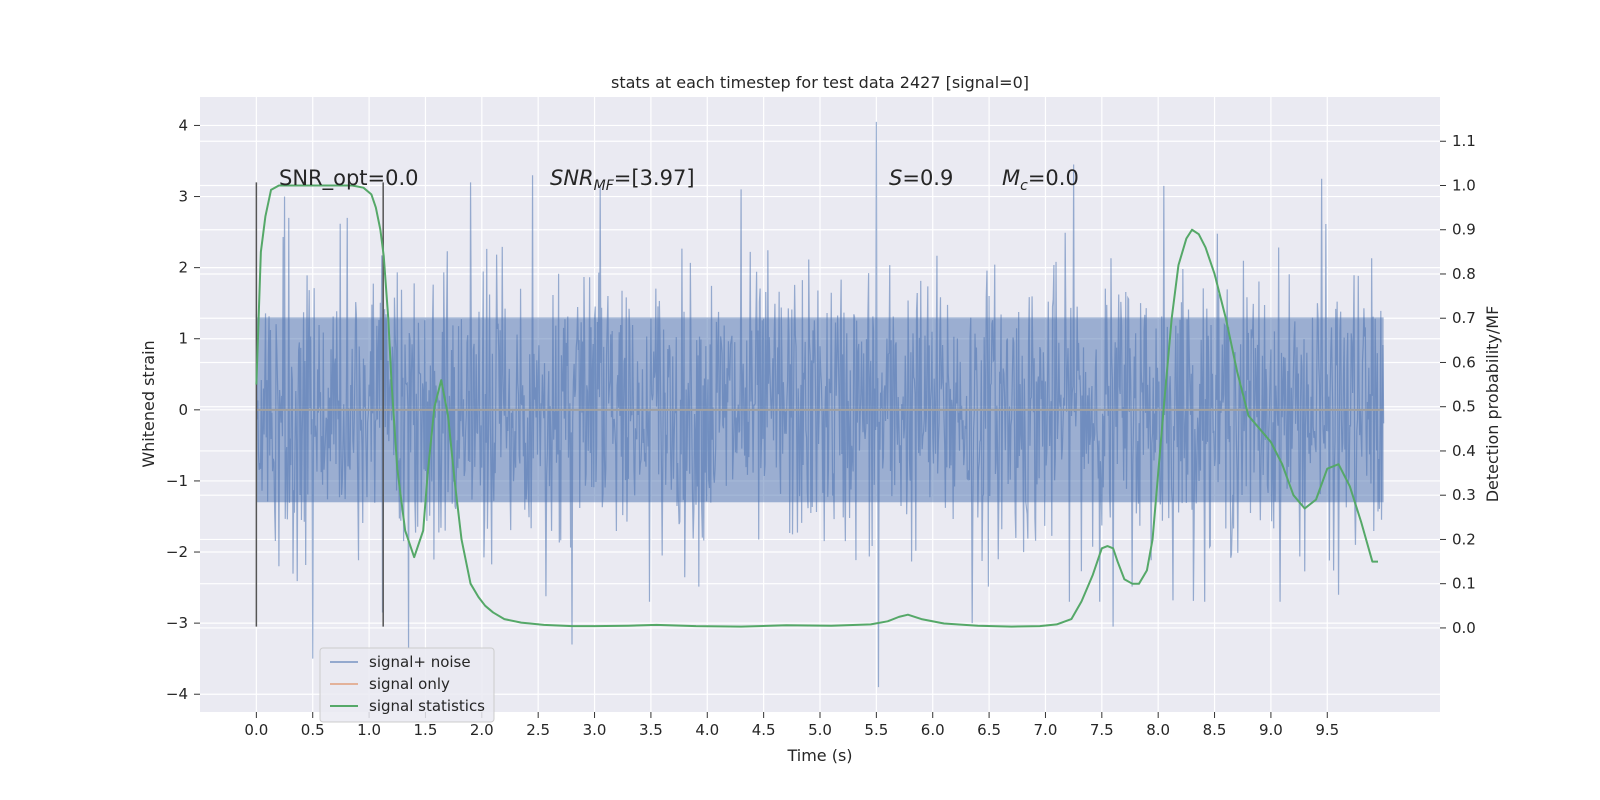  Describe the element at coordinates (1024, 186) in the screenshot. I see `annotation-mc-sub: c` at that location.